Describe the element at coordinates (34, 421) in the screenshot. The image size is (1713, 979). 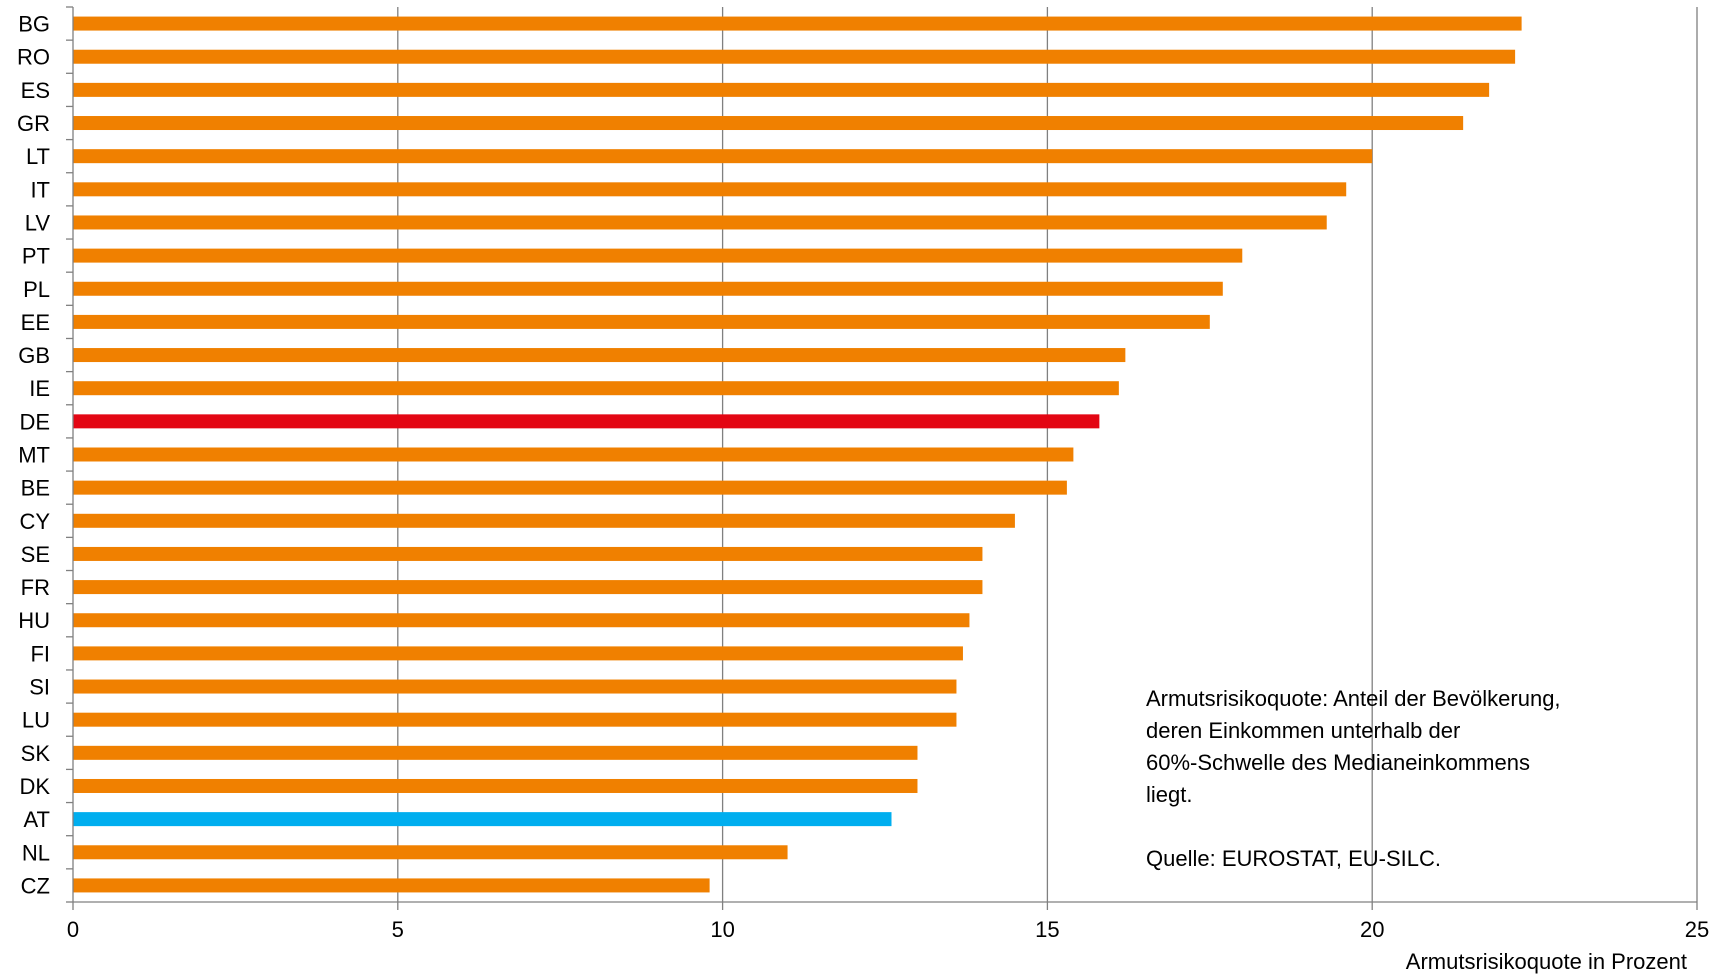
I see `y-category-label: DE` at that location.